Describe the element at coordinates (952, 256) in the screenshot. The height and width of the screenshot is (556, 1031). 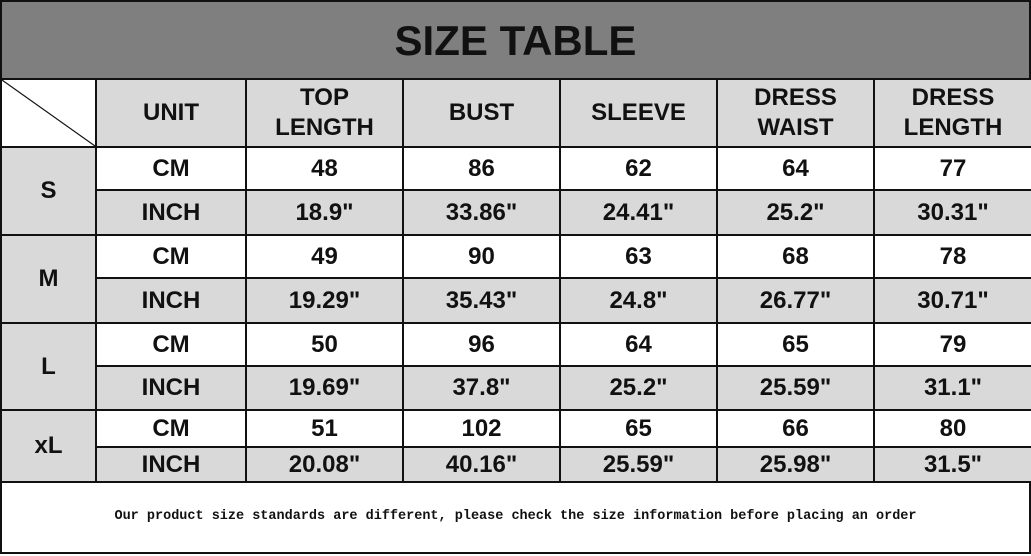
I see `value-cell: 78` at that location.